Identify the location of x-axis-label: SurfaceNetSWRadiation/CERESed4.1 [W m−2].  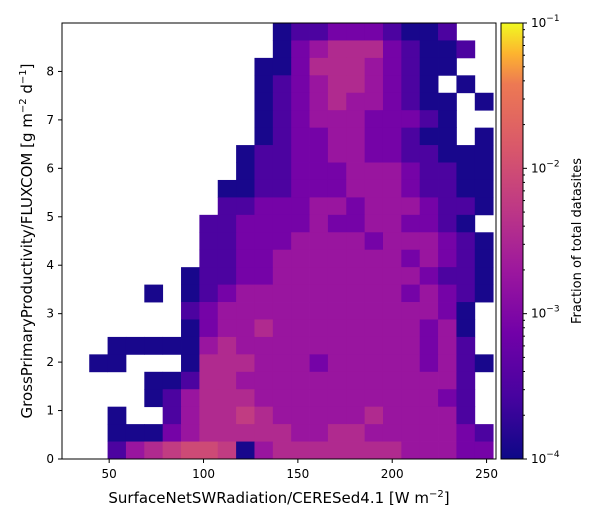
(278, 498).